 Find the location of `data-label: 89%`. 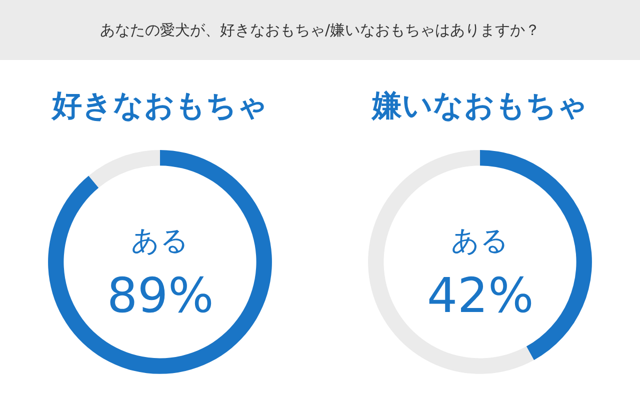

data-label: 89% is located at coordinates (160, 296).